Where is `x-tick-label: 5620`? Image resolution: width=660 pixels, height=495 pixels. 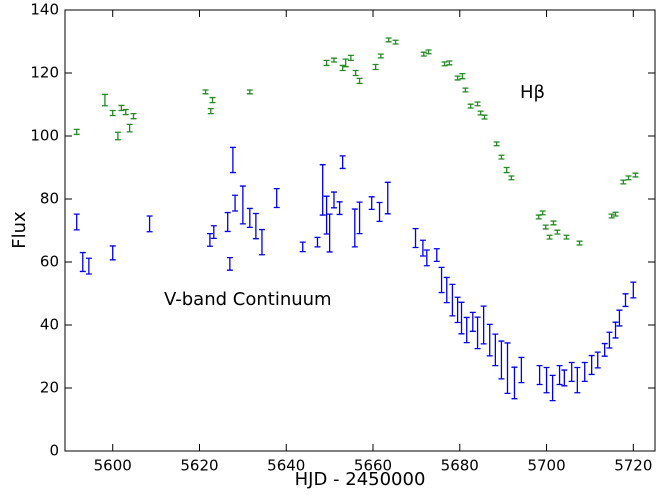 x-tick-label: 5620 is located at coordinates (199, 466).